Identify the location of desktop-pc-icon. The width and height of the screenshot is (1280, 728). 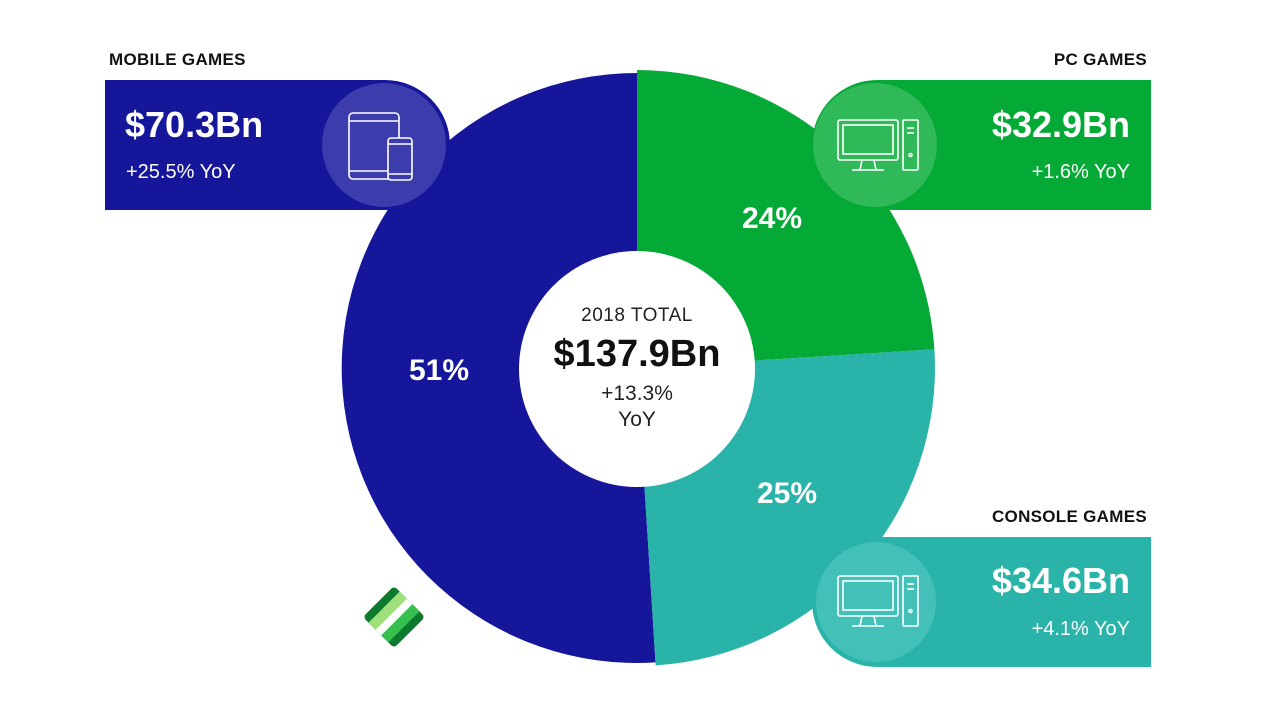
(878, 145).